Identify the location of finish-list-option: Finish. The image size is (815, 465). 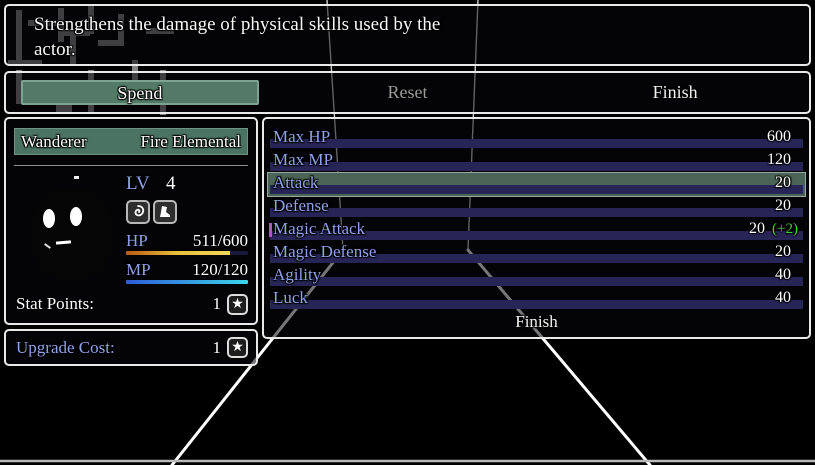
(536, 321).